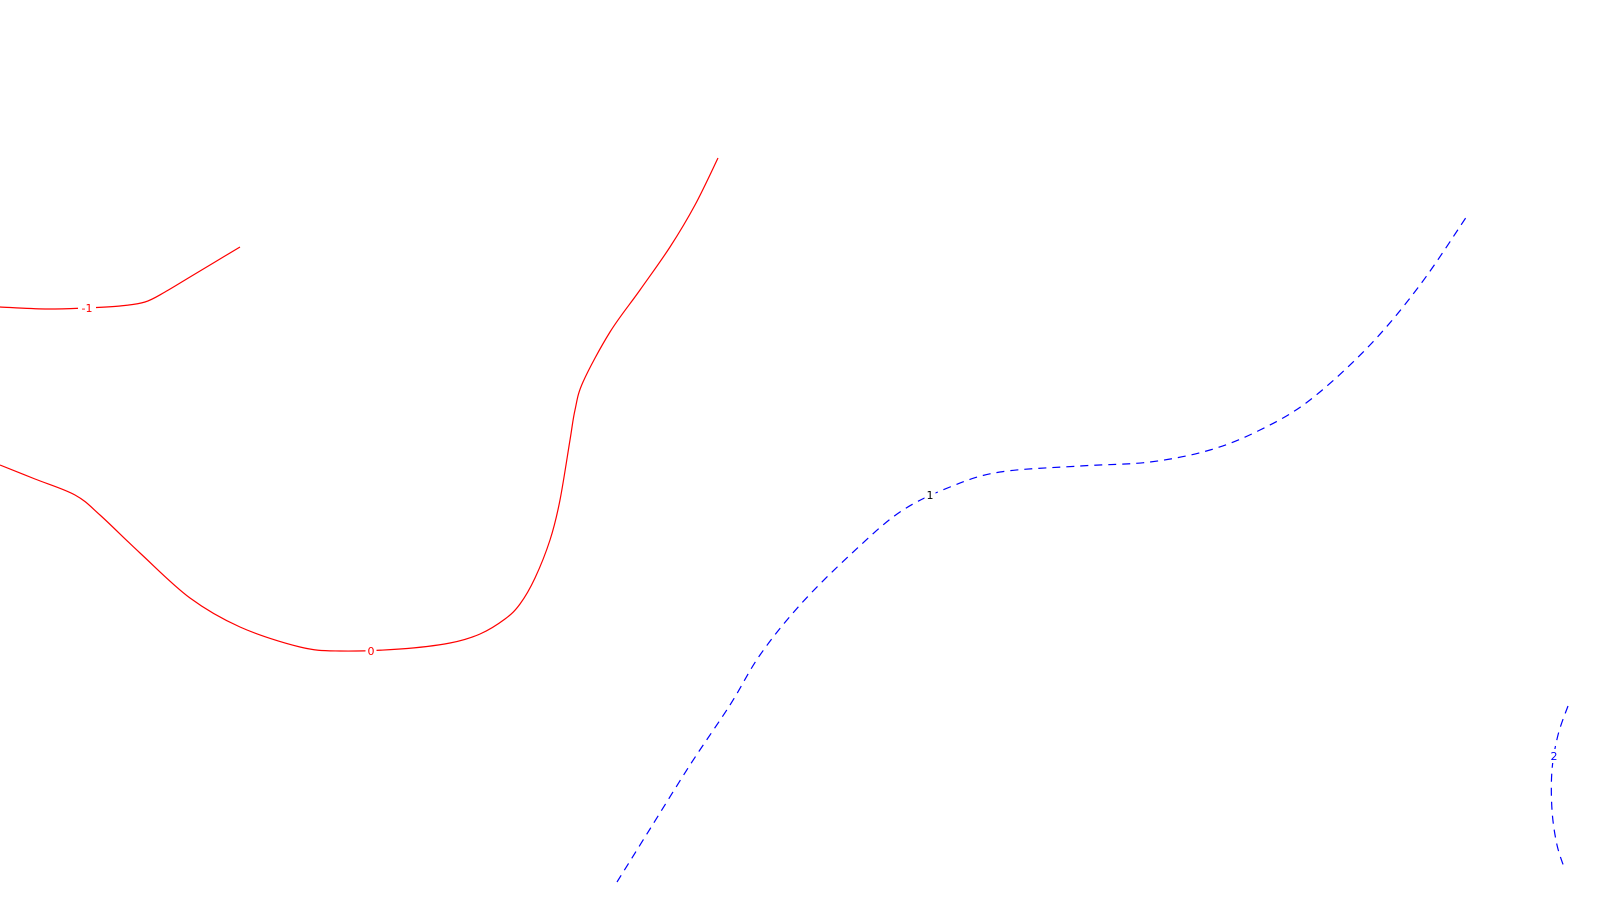  I want to click on contour-label: 0, so click(371, 651).